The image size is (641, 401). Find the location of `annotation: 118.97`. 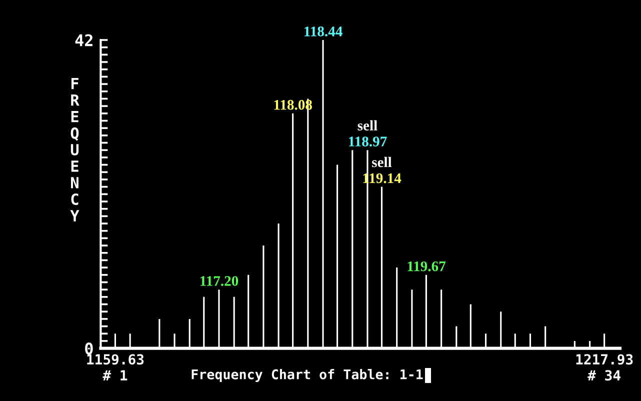

annotation: 118.97 is located at coordinates (368, 141).